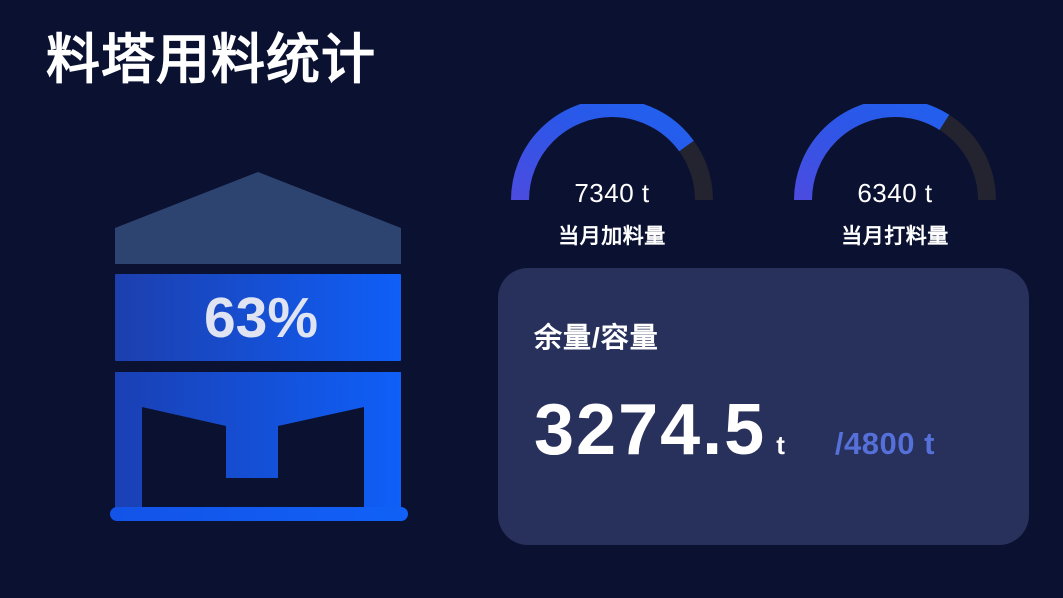 Image resolution: width=1063 pixels, height=598 pixels. Describe the element at coordinates (780, 445) in the screenshot. I see `remaining-unit: t` at that location.